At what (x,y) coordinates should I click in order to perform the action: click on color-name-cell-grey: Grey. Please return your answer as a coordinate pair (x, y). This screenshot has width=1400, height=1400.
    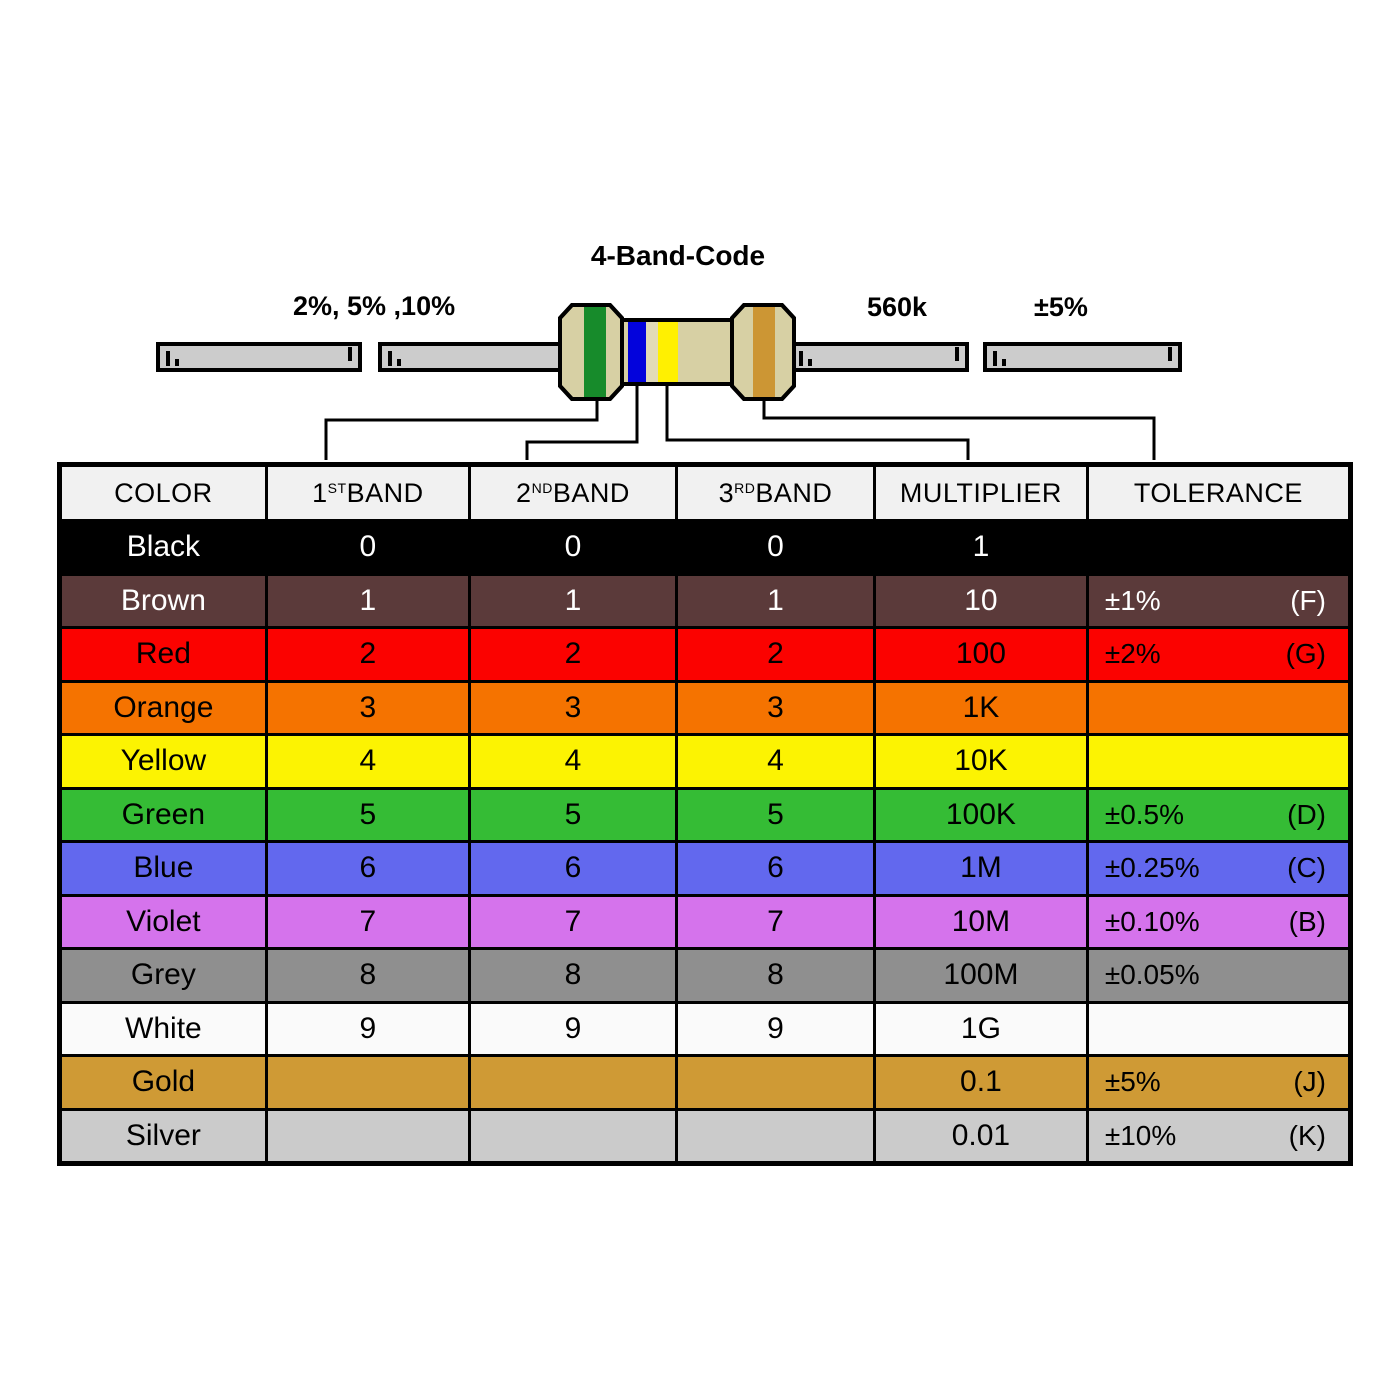
    Looking at the image, I should click on (165, 975).